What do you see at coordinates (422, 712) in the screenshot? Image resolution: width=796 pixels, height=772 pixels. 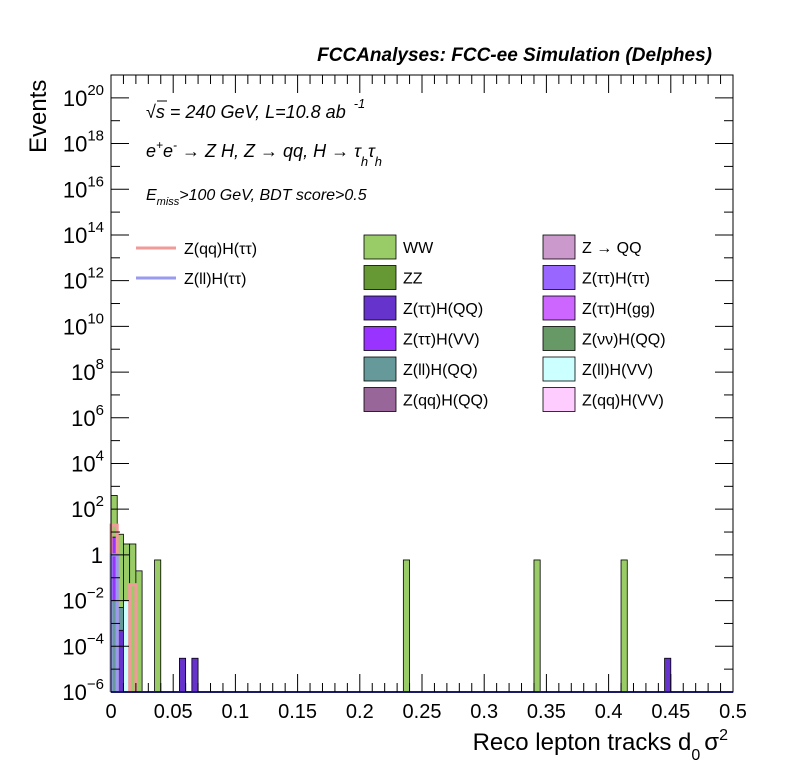 I see `x-tick-label: 0.25` at bounding box center [422, 712].